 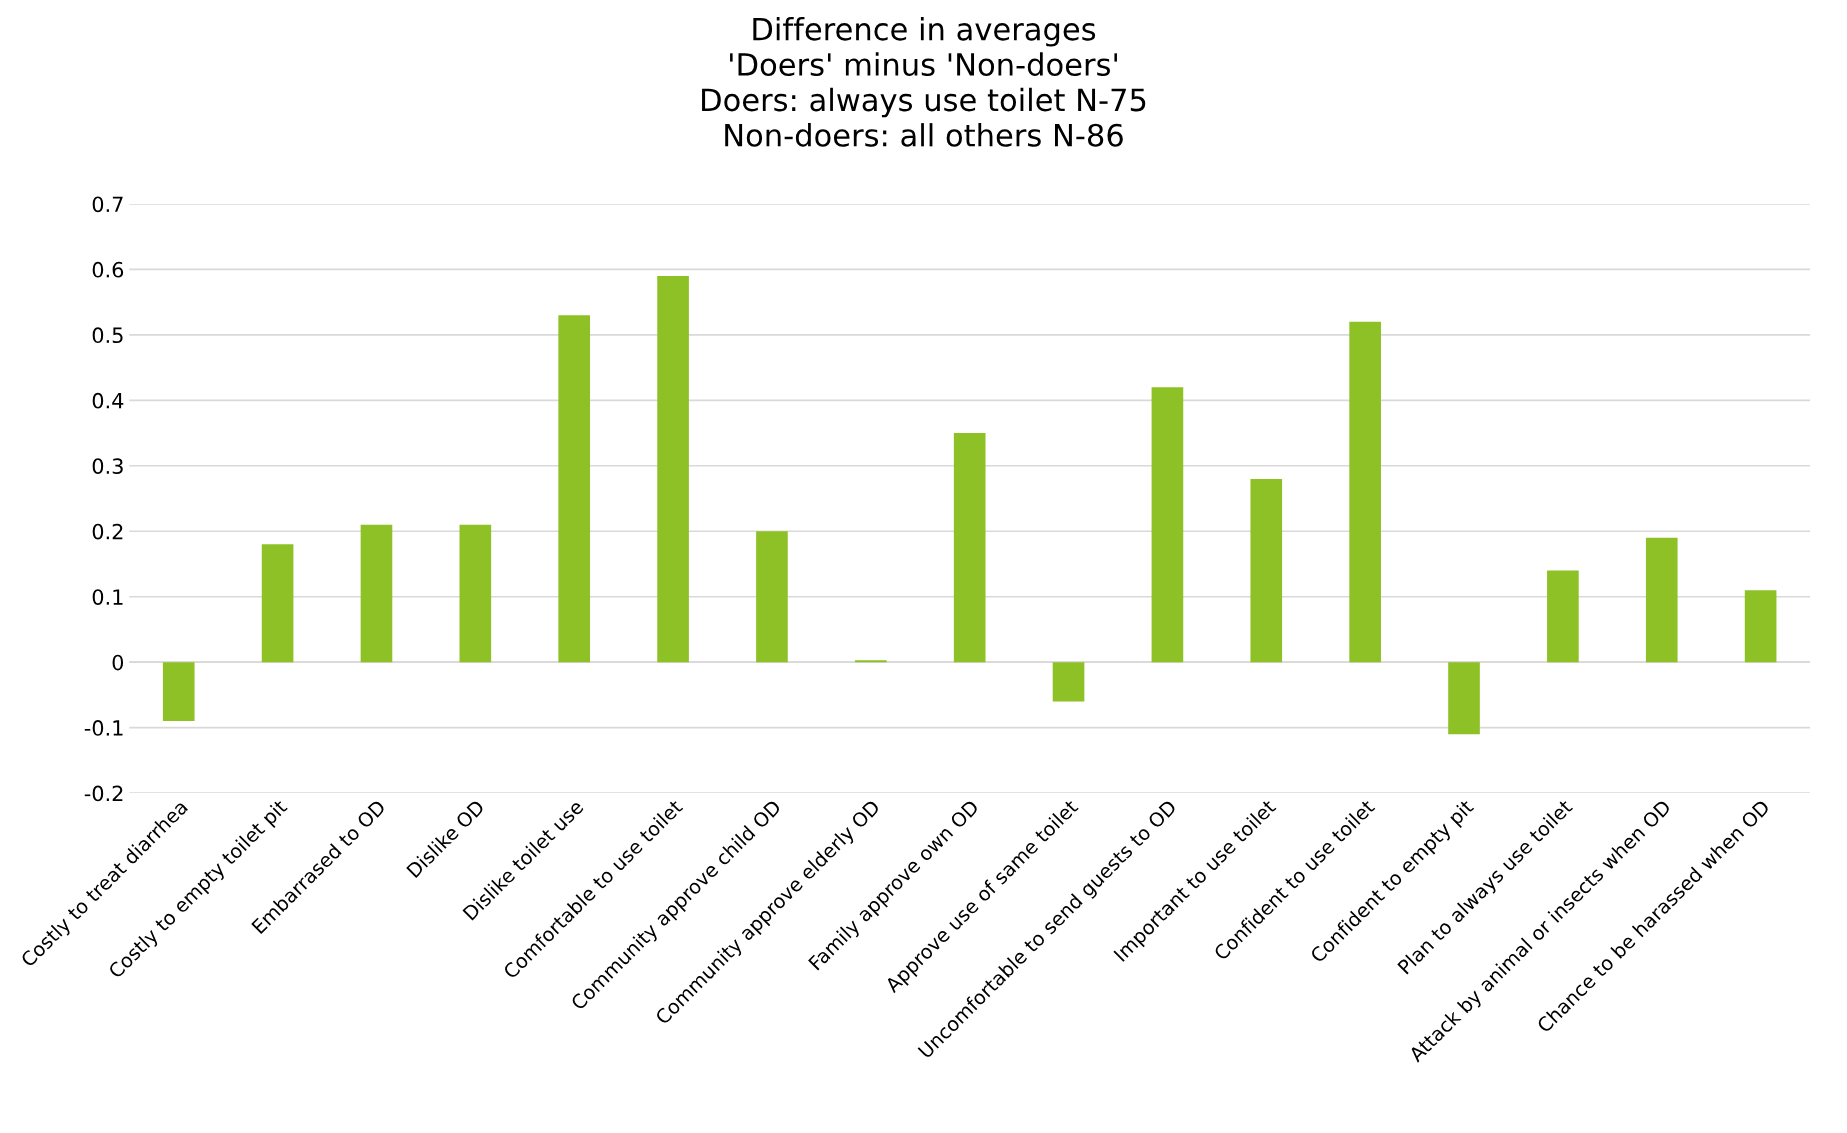 I want to click on y-tick-label: -0.1, so click(x=103, y=728).